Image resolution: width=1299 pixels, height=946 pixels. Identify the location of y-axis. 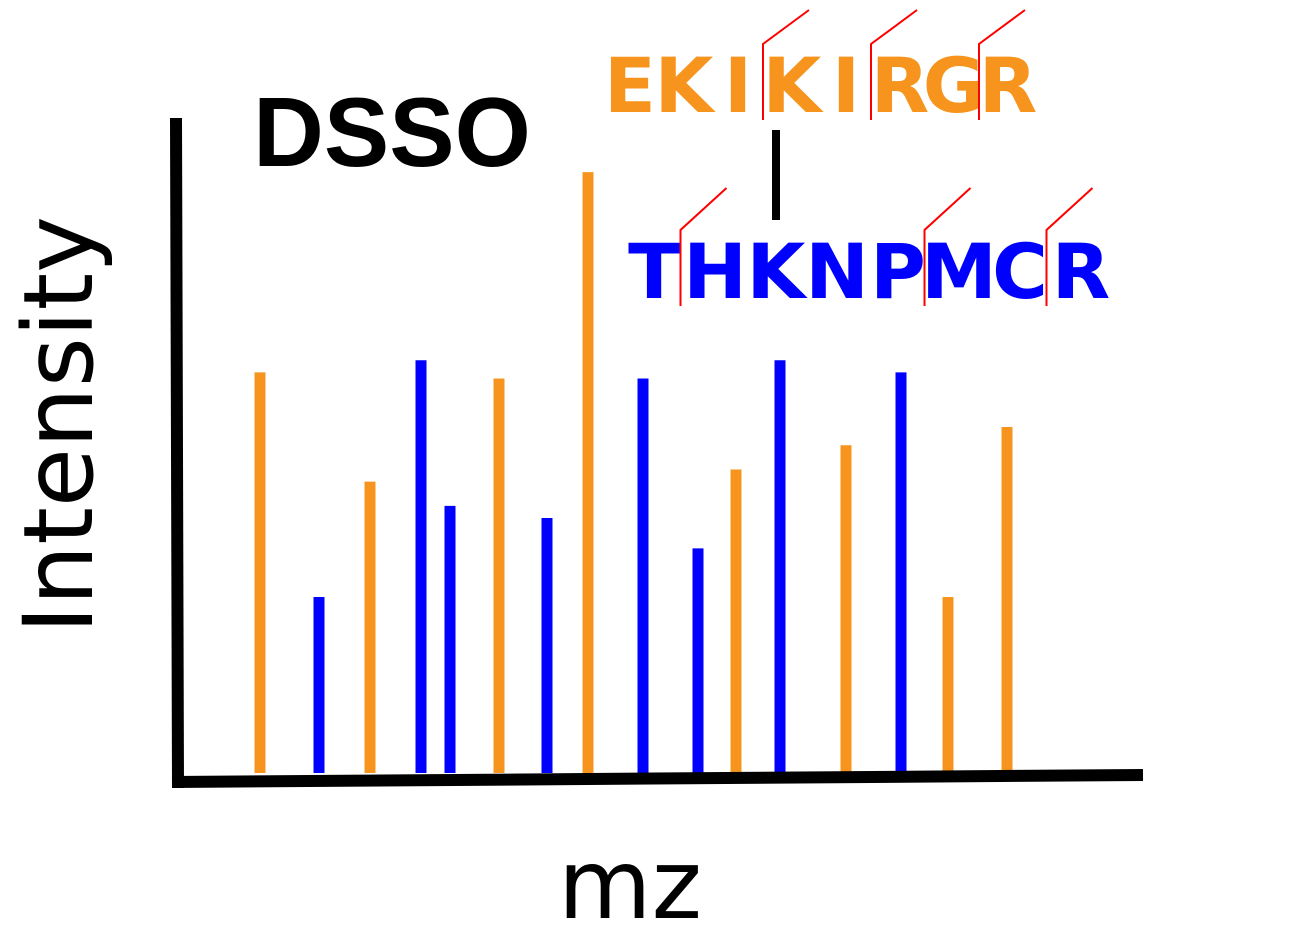
(177, 453).